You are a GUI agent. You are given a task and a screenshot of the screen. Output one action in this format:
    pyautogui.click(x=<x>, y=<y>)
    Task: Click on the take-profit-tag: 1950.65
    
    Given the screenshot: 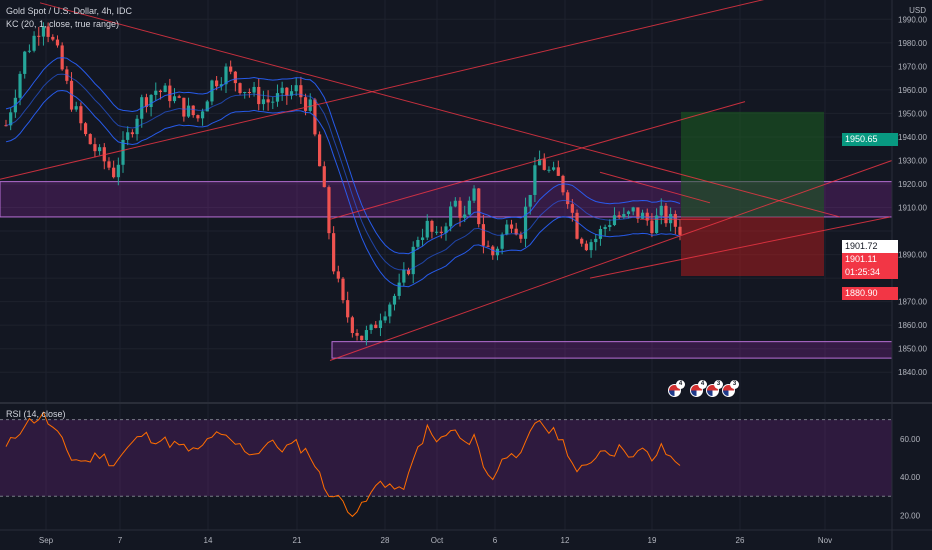 What is the action you would take?
    pyautogui.click(x=870, y=139)
    